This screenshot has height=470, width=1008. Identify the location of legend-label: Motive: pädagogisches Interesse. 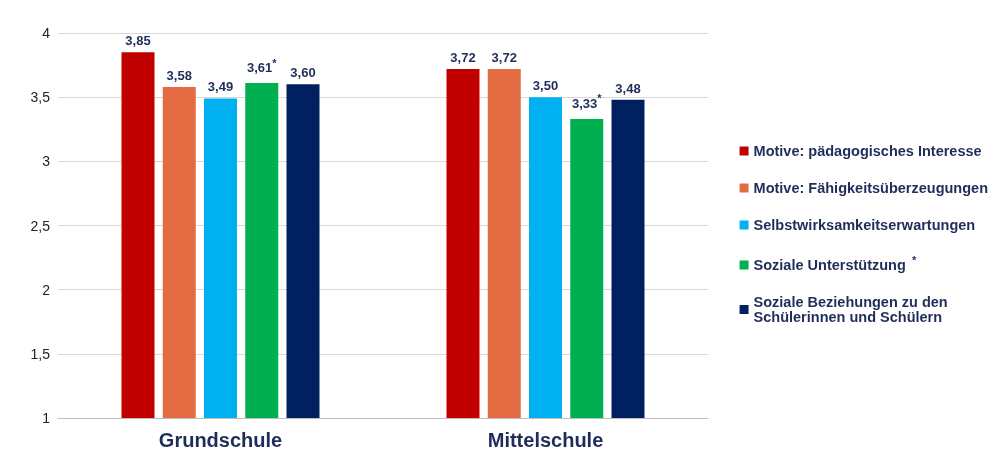
(867, 151).